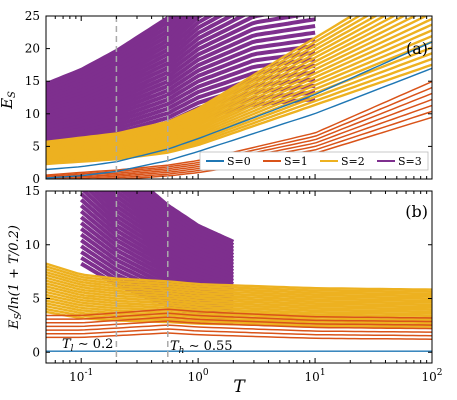 Image resolution: width=457 pixels, height=400 pixels. I want to click on ytick-label-a-0: 0, so click(36, 179).